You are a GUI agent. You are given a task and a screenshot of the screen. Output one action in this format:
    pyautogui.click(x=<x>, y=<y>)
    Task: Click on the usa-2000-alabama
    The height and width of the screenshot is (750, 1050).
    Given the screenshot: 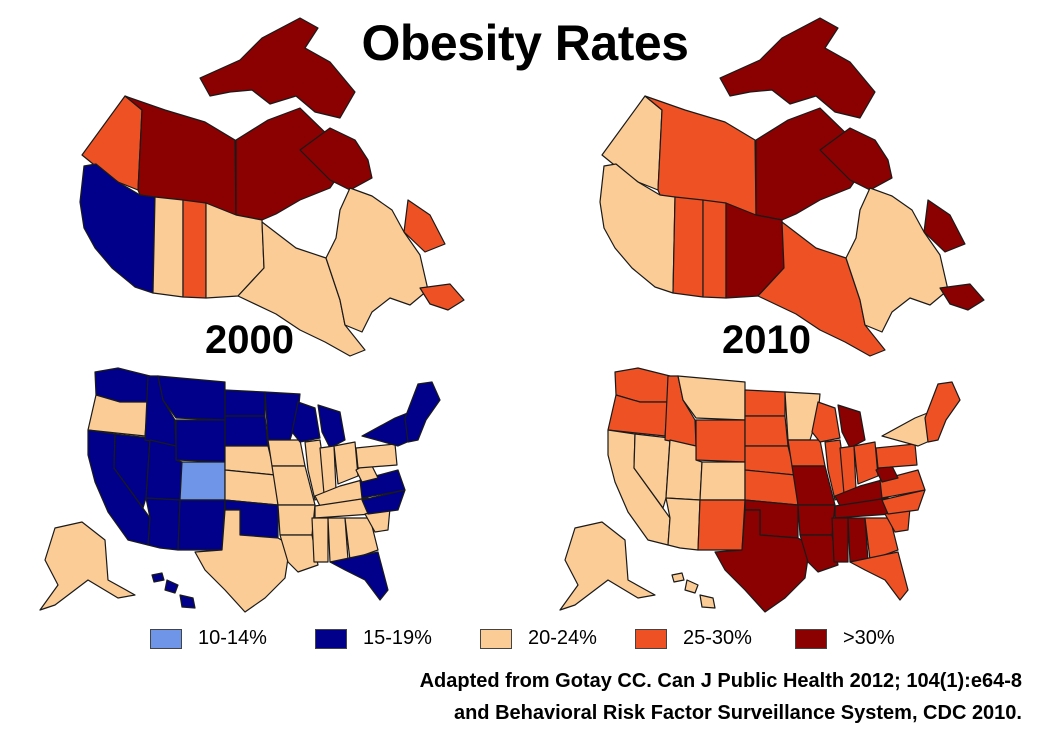 What is the action you would take?
    pyautogui.click(x=338, y=540)
    